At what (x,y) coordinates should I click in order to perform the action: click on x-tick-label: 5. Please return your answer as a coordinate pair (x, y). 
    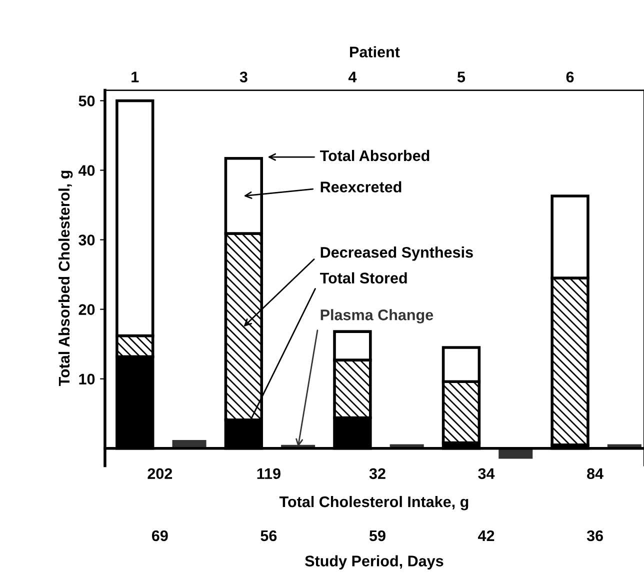
    Looking at the image, I should click on (461, 77).